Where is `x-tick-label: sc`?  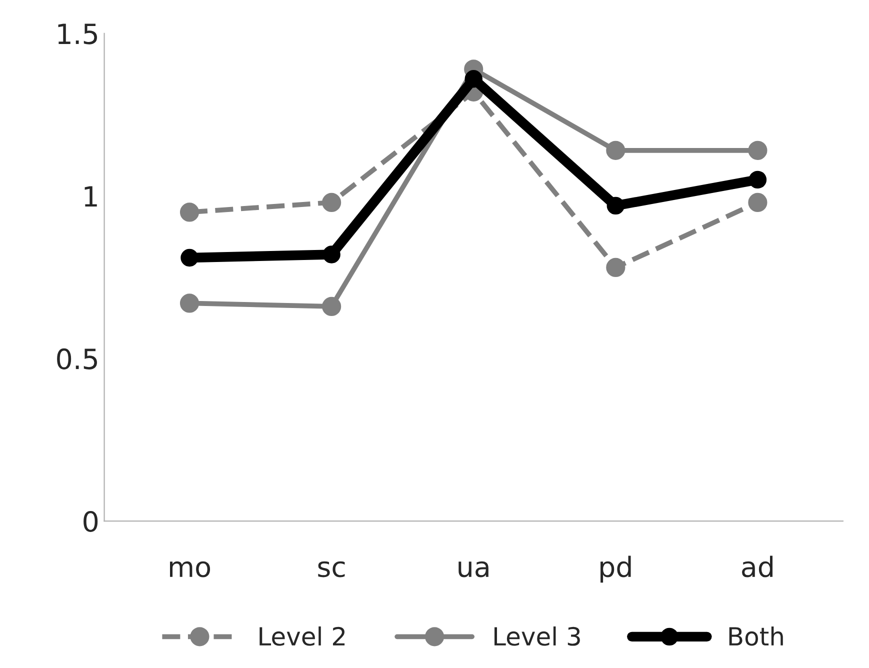 x-tick-label: sc is located at coordinates (331, 569).